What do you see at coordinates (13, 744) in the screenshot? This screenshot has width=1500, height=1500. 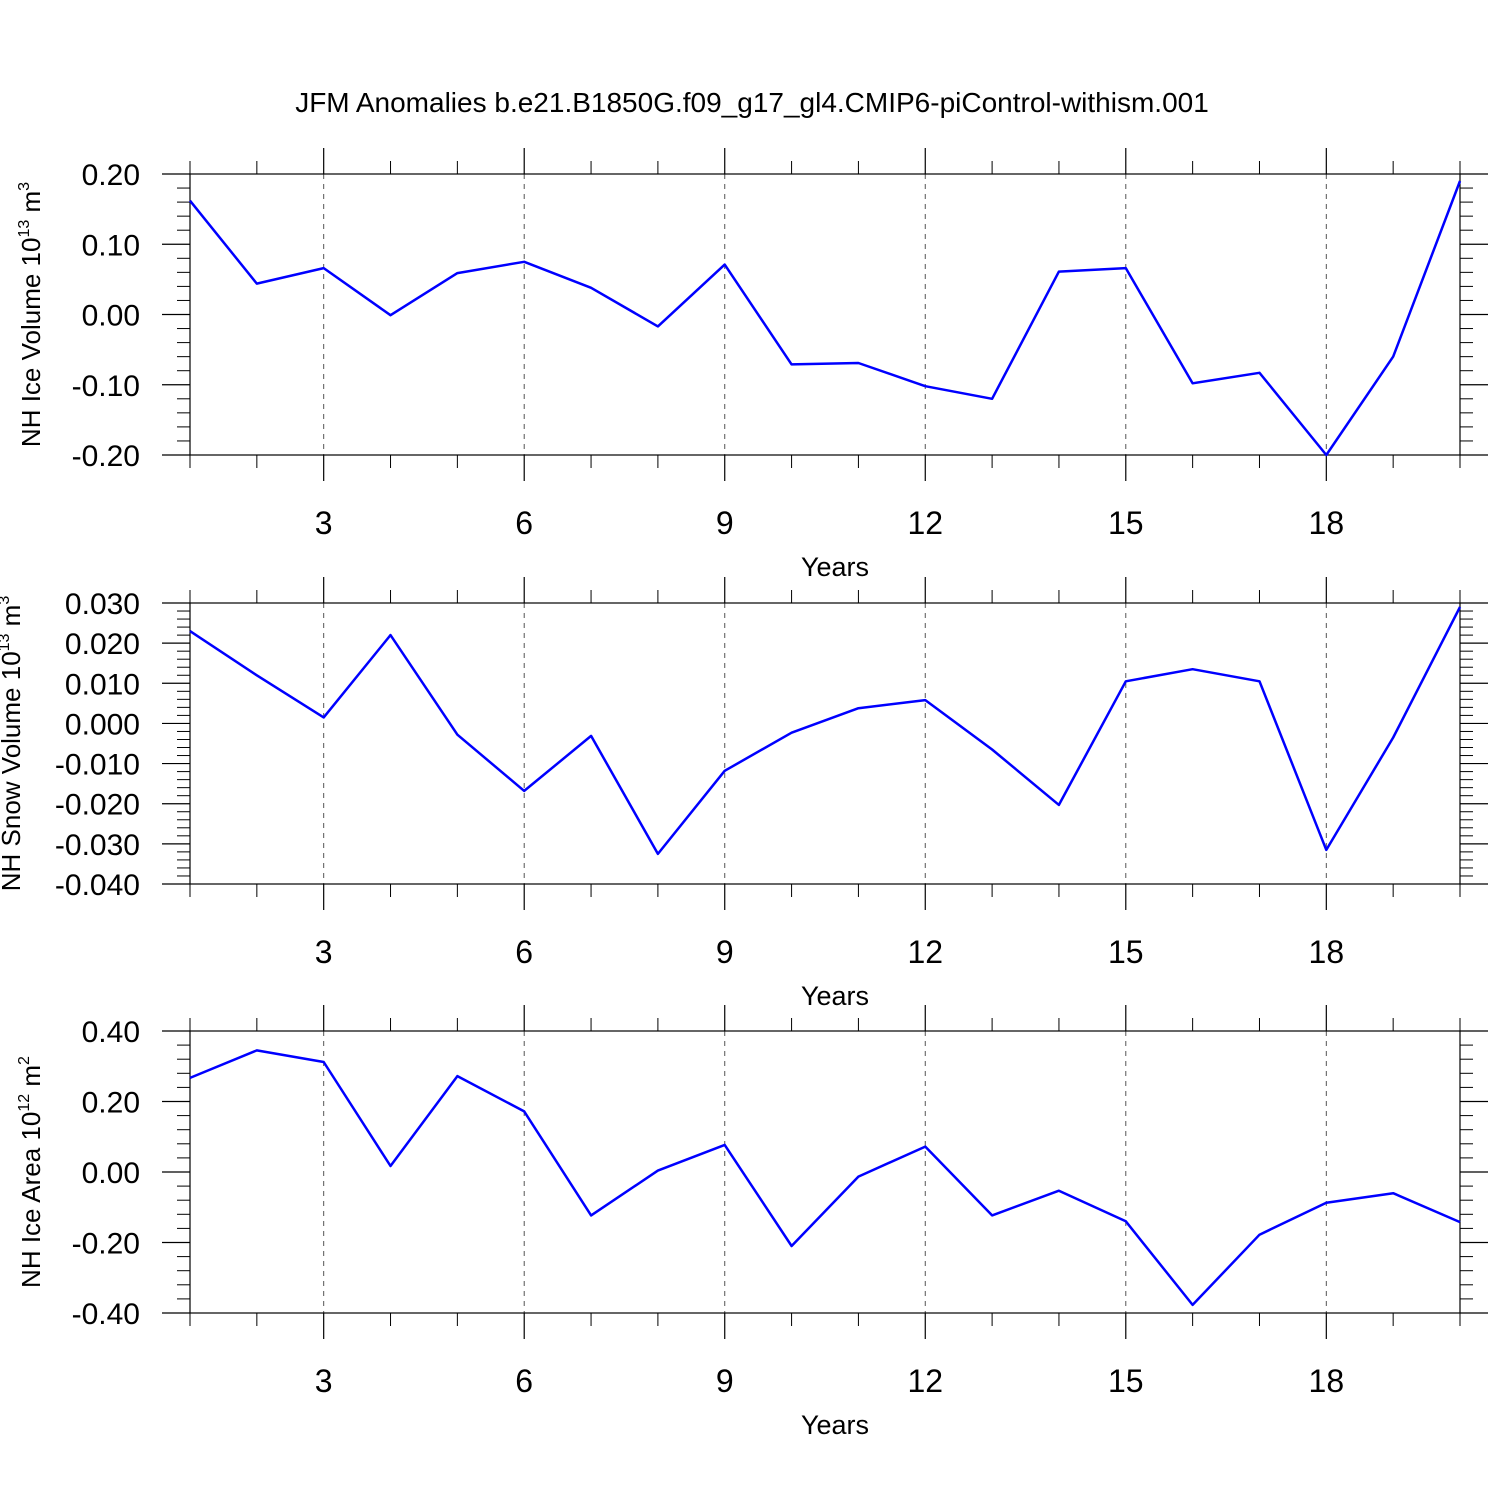 I see `y-axis-label: NH Snow Volume 1013 m3` at bounding box center [13, 744].